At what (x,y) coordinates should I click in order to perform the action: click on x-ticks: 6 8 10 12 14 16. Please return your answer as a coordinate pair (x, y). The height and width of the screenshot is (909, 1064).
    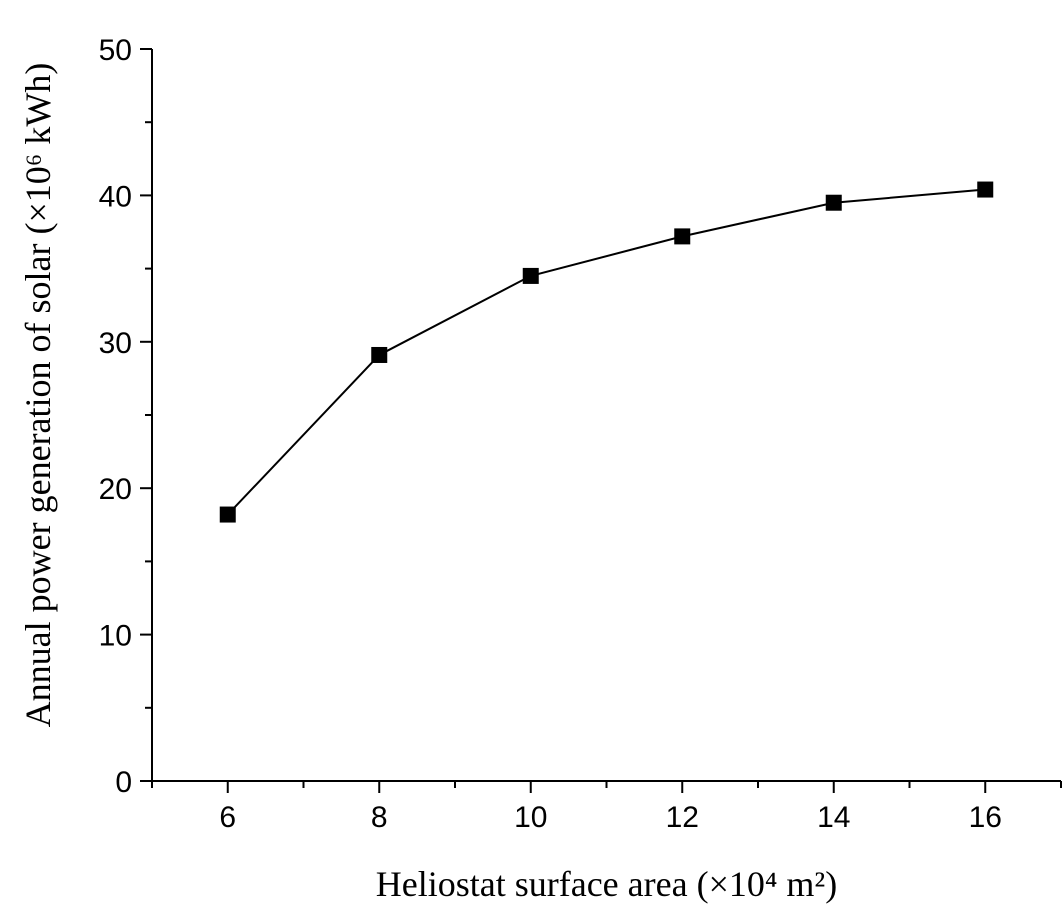
    Looking at the image, I should click on (606, 807).